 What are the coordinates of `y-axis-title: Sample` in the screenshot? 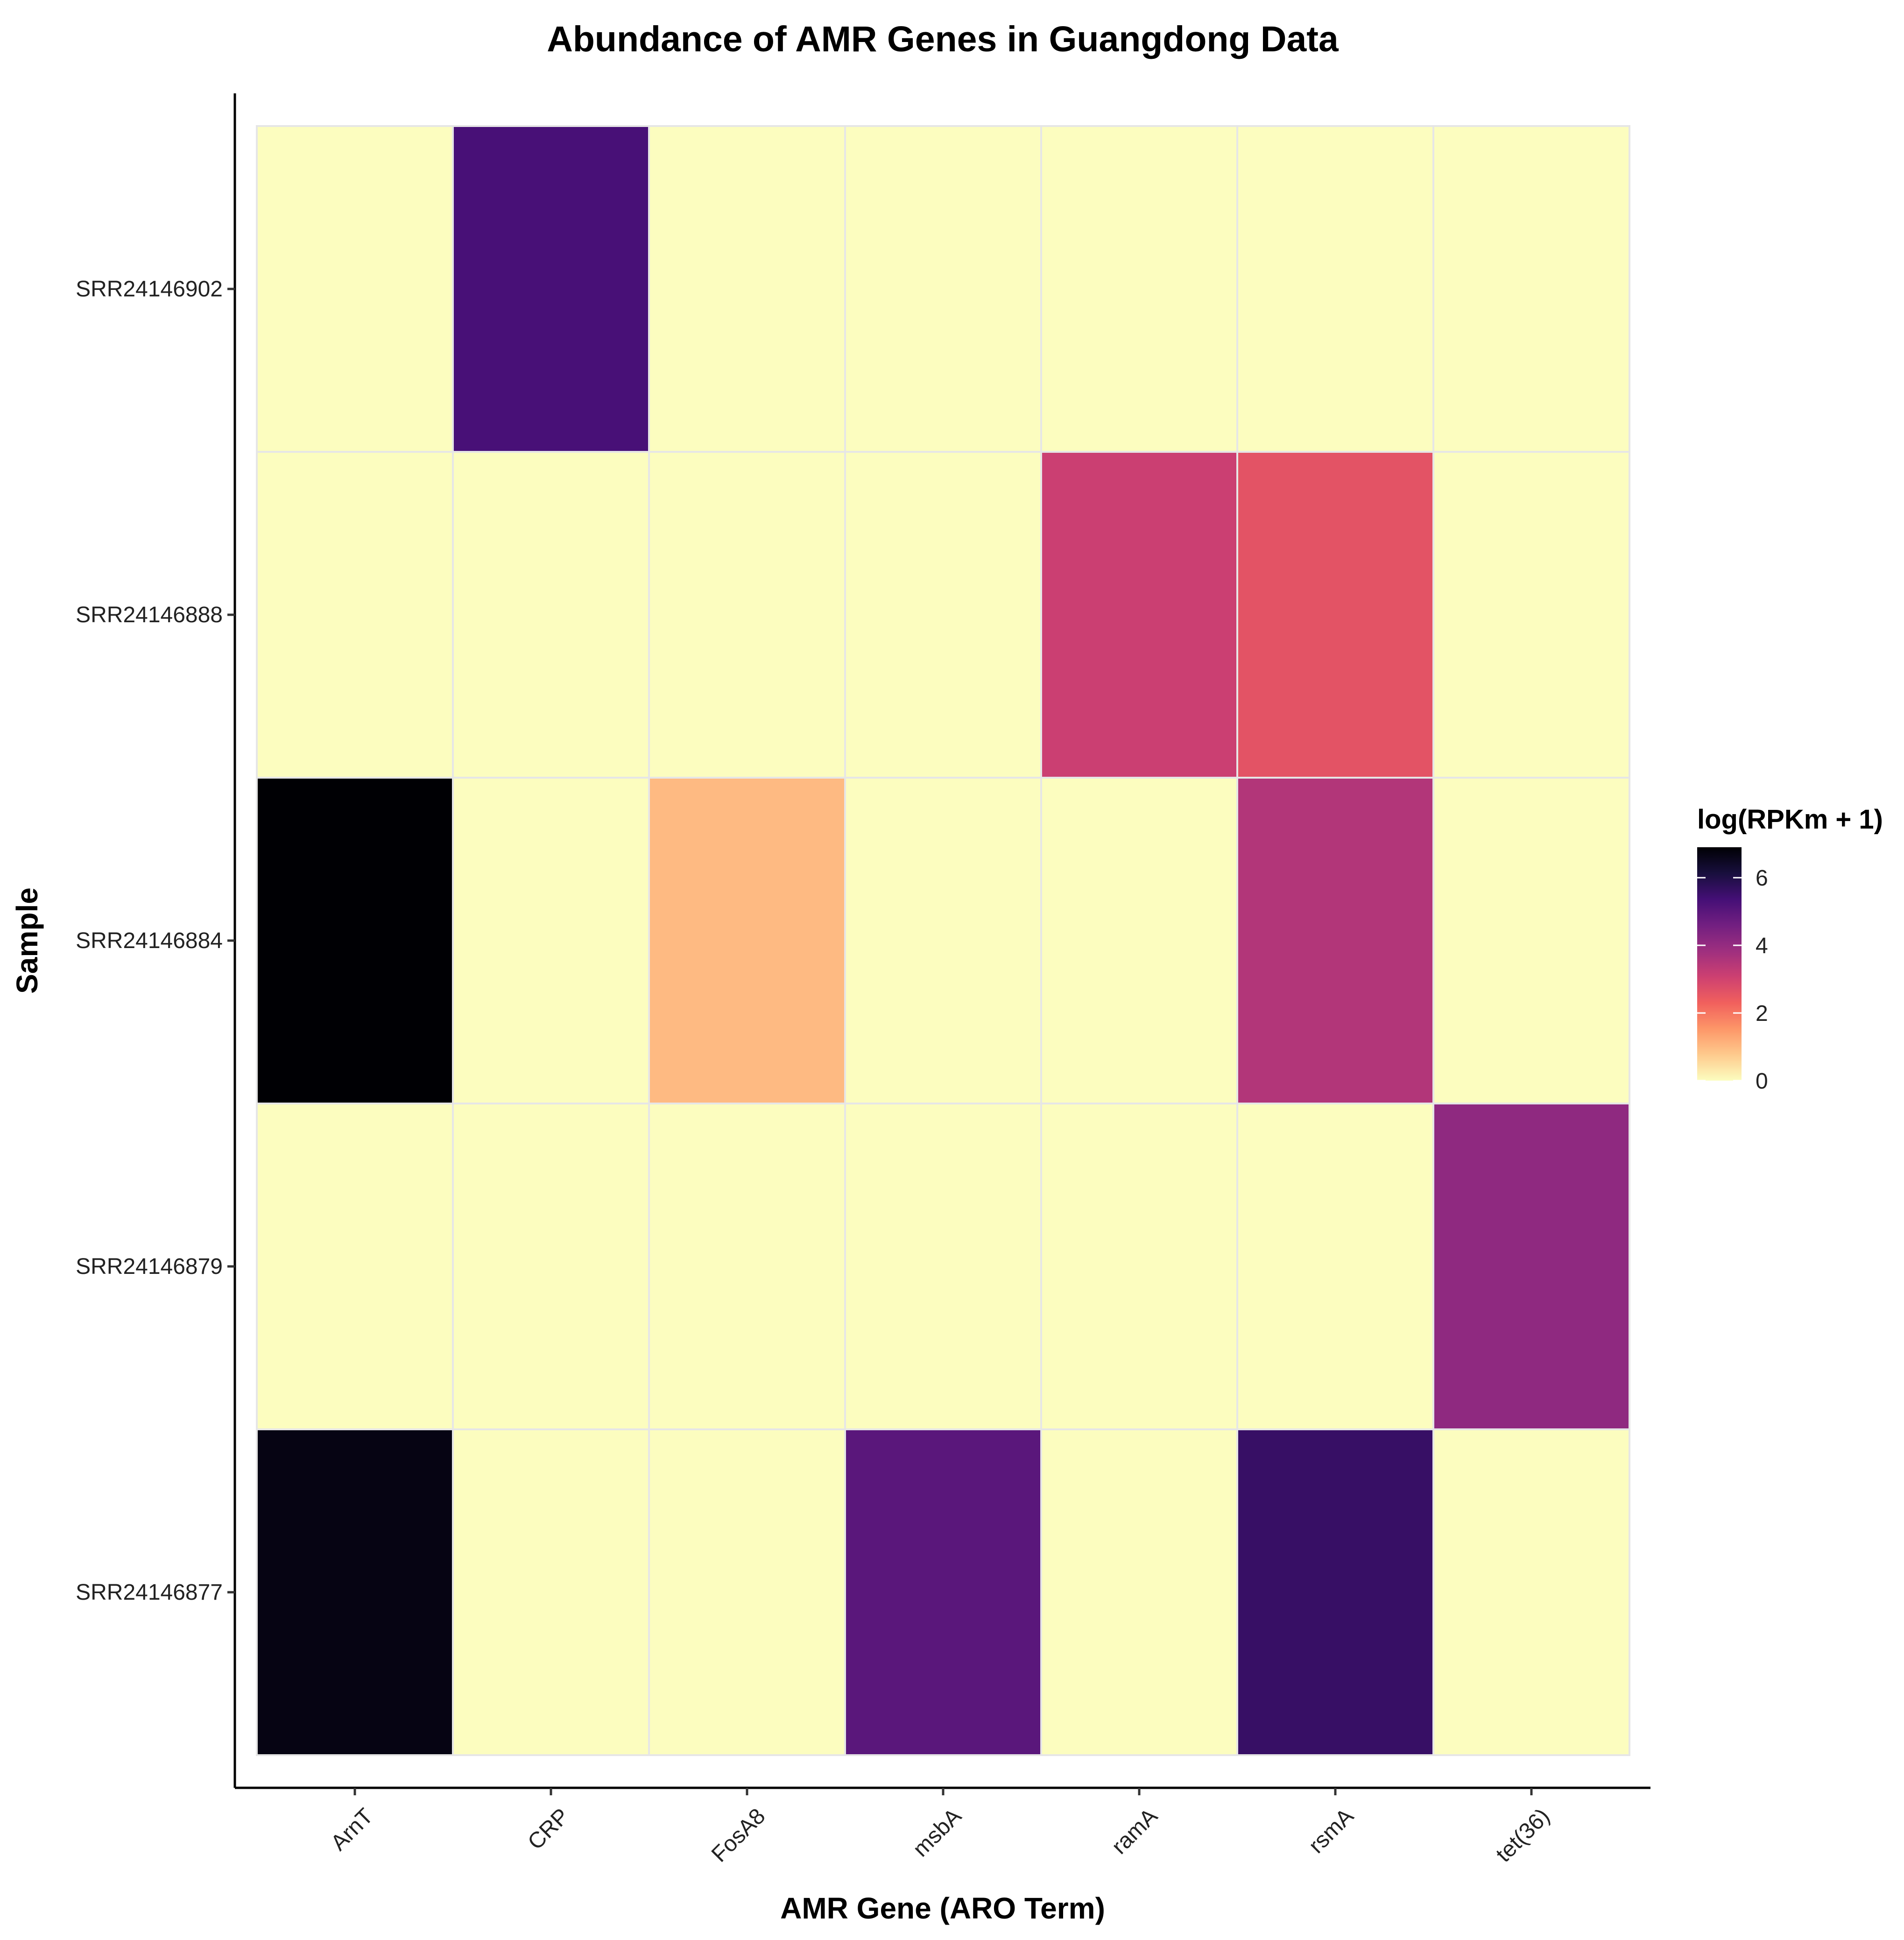 It's located at (27, 940).